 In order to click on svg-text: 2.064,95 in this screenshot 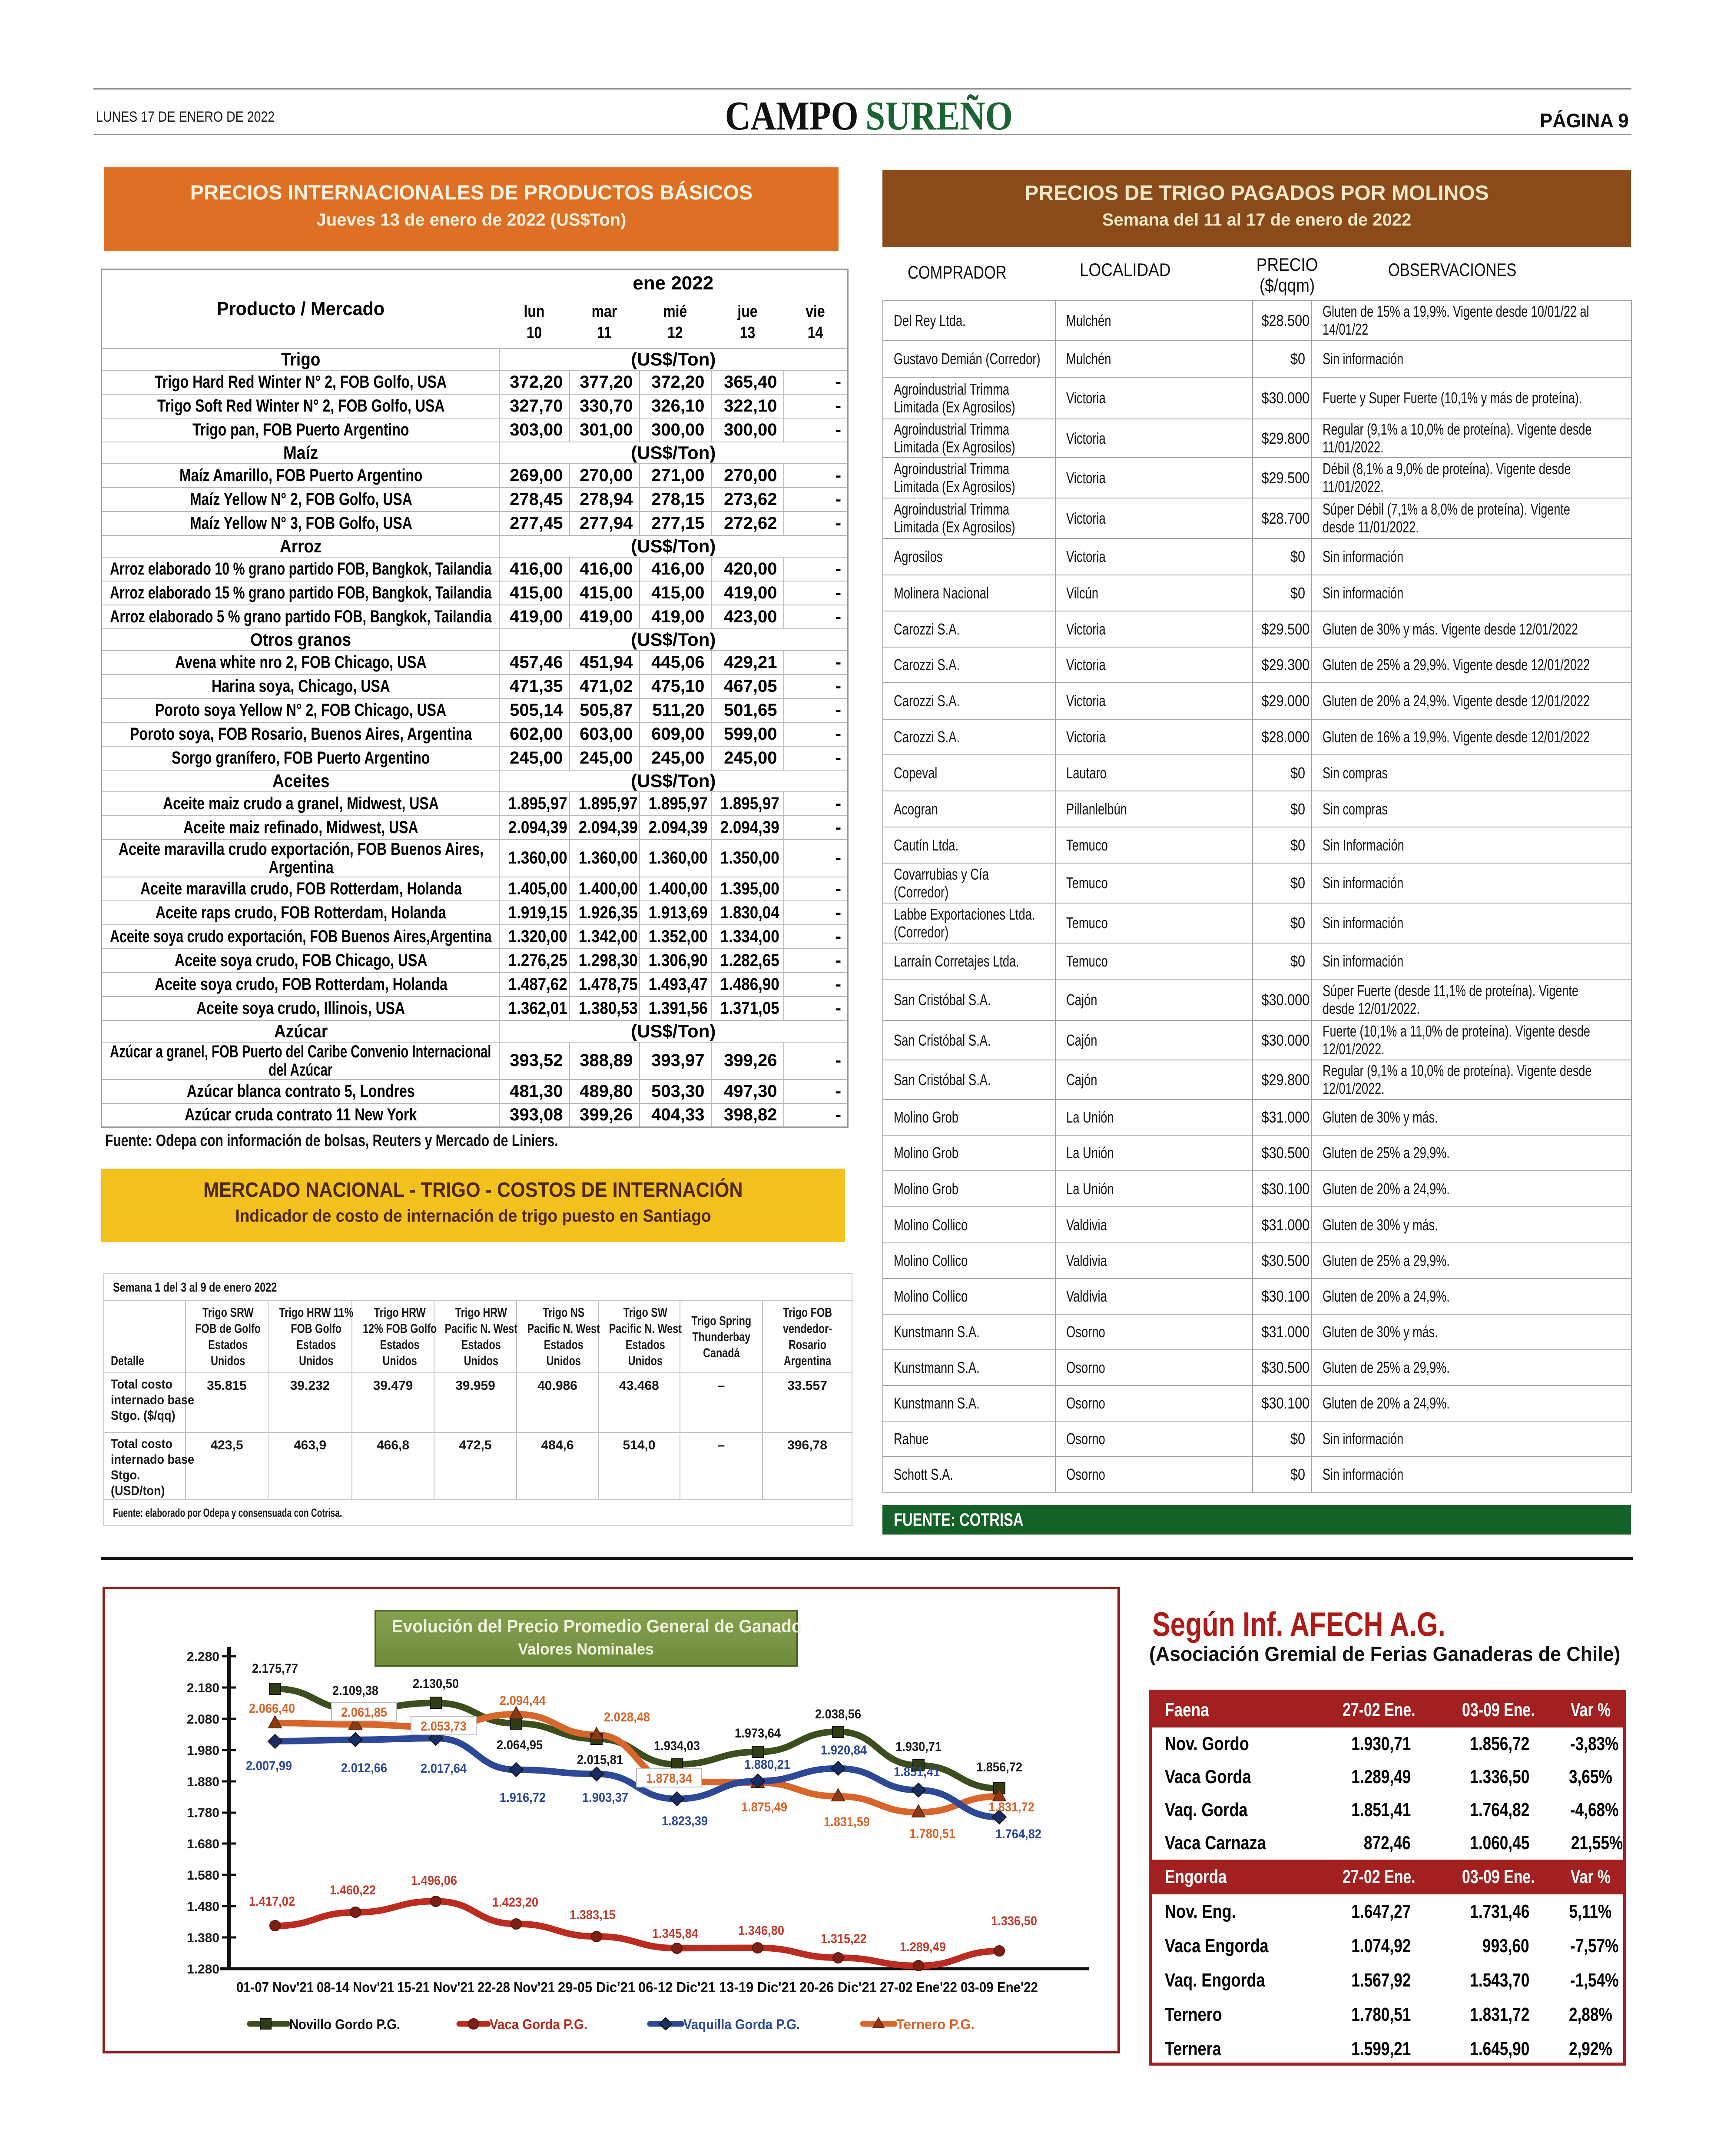, I will do `click(520, 1745)`.